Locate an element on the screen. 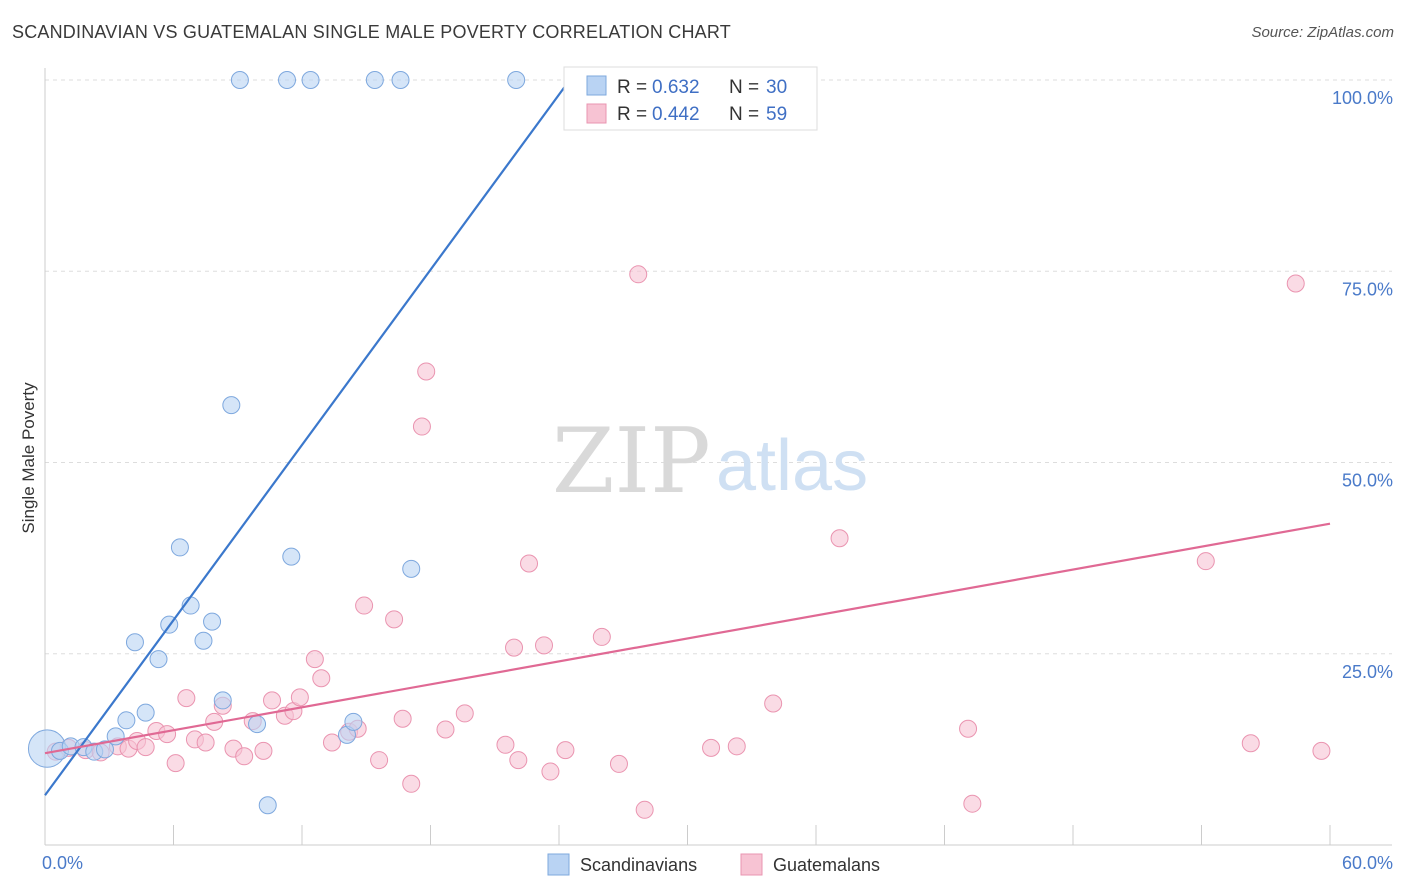 The width and height of the screenshot is (1406, 892). series-legend: Scandinavians Guatemalans is located at coordinates (713, 864).